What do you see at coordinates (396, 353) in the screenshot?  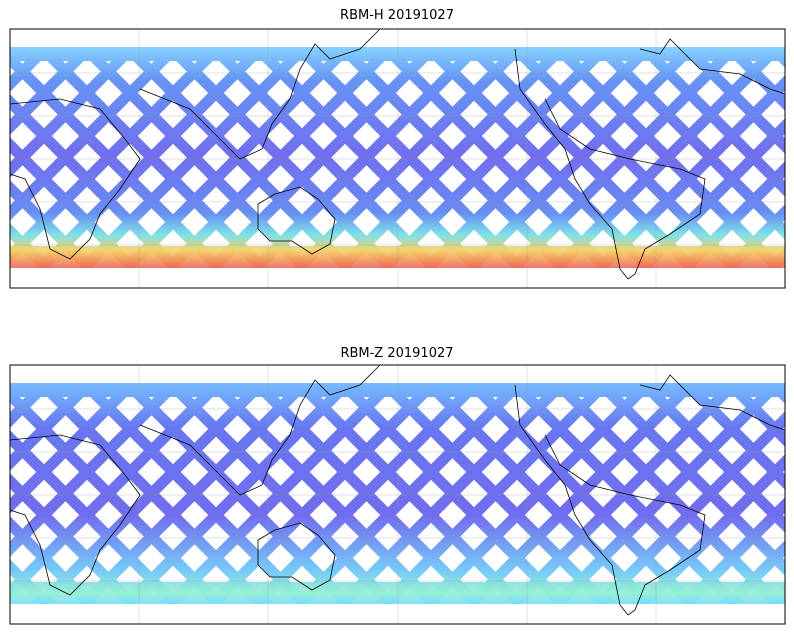 I see `map-title: RBM-Z 20191027` at bounding box center [396, 353].